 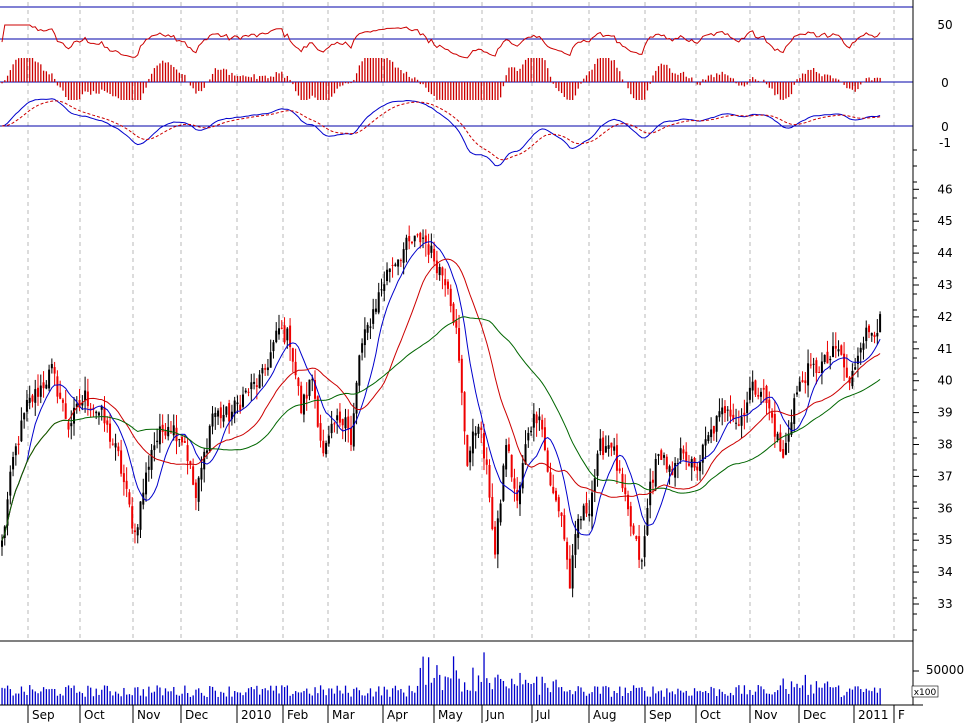 What do you see at coordinates (944, 413) in the screenshot?
I see `price-tick-label: 39` at bounding box center [944, 413].